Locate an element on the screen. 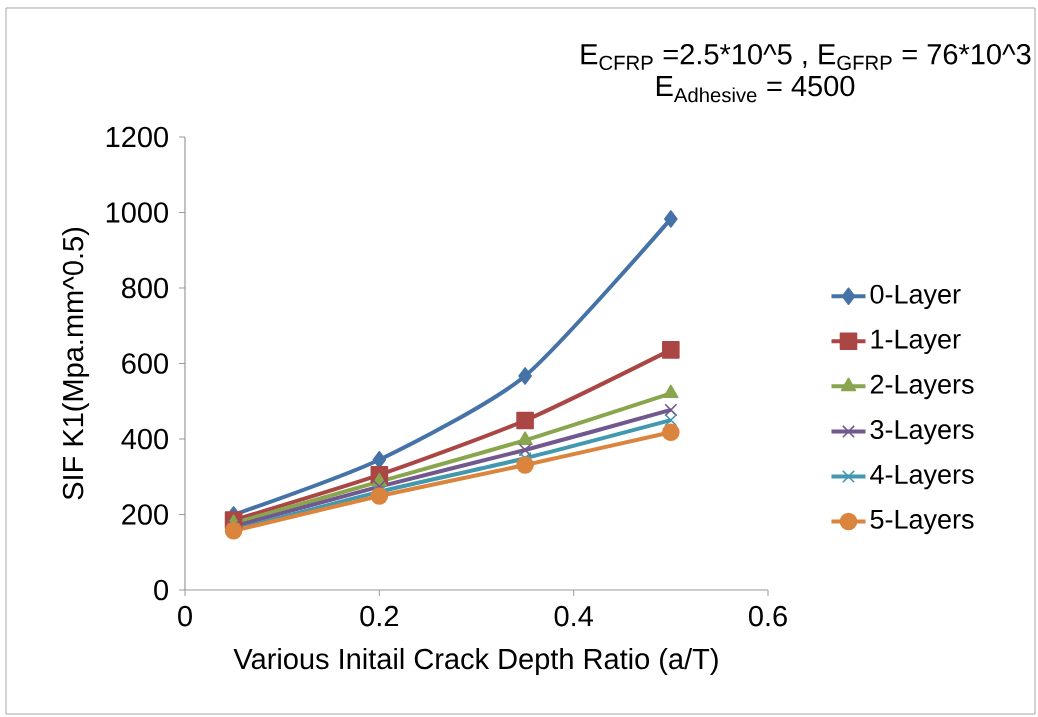 The image size is (1038, 717). y-axis-title: SIF K1(Mpa.mm^0.5) is located at coordinates (76, 364).